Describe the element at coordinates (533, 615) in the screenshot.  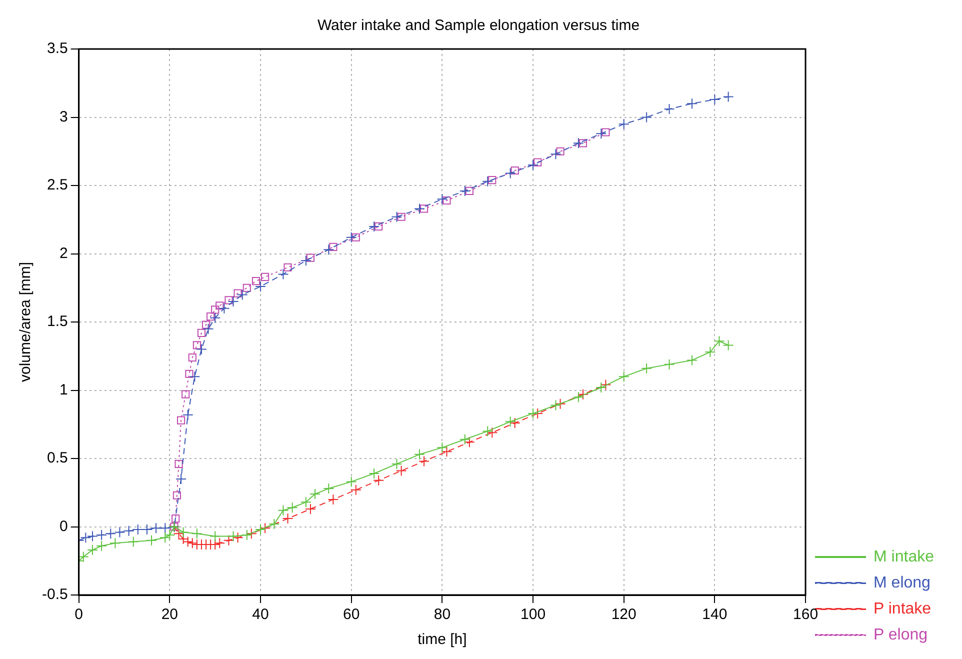
I see `x-tick-label: 100` at that location.